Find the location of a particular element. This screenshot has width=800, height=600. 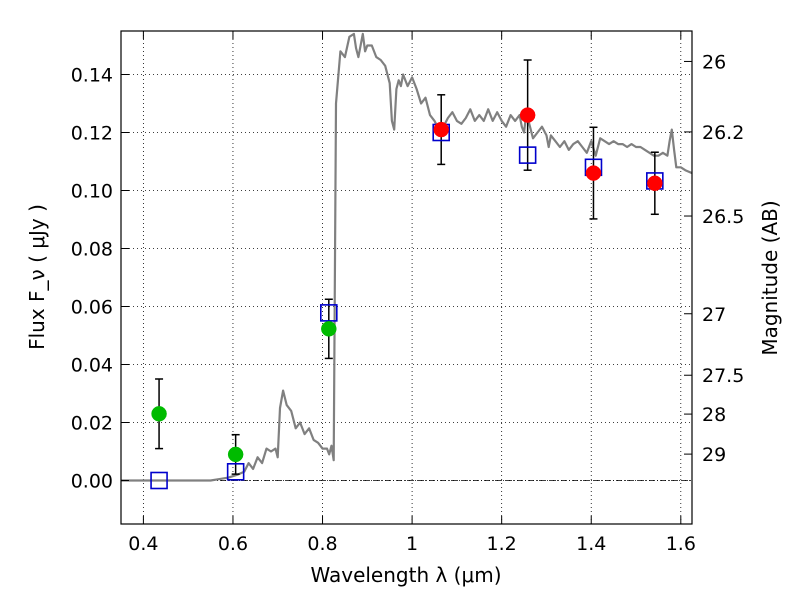

y-axis-magnitude: 26 26.2 26.5 27 27.5 28 29 is located at coordinates (714, 258).